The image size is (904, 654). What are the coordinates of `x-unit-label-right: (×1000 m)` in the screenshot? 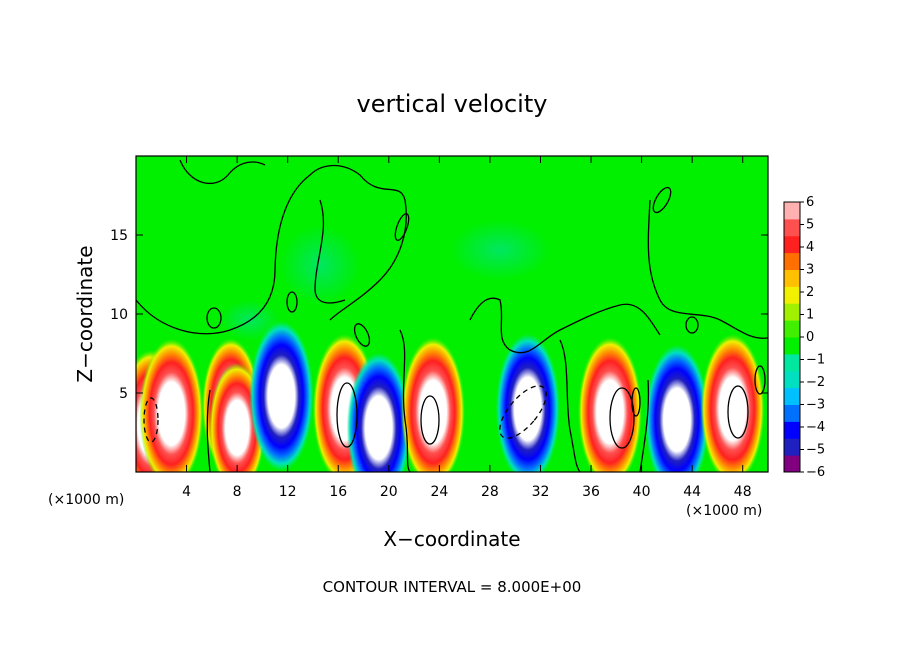 It's located at (724, 511).